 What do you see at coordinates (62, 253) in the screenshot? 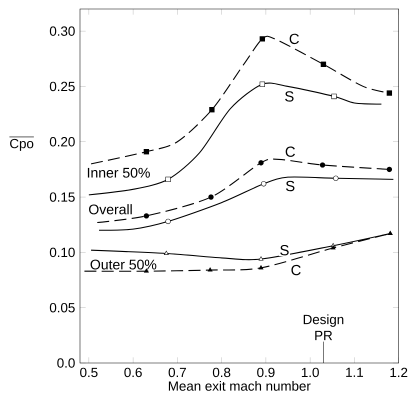
I see `y-tick-label: 0.10` at bounding box center [62, 253].